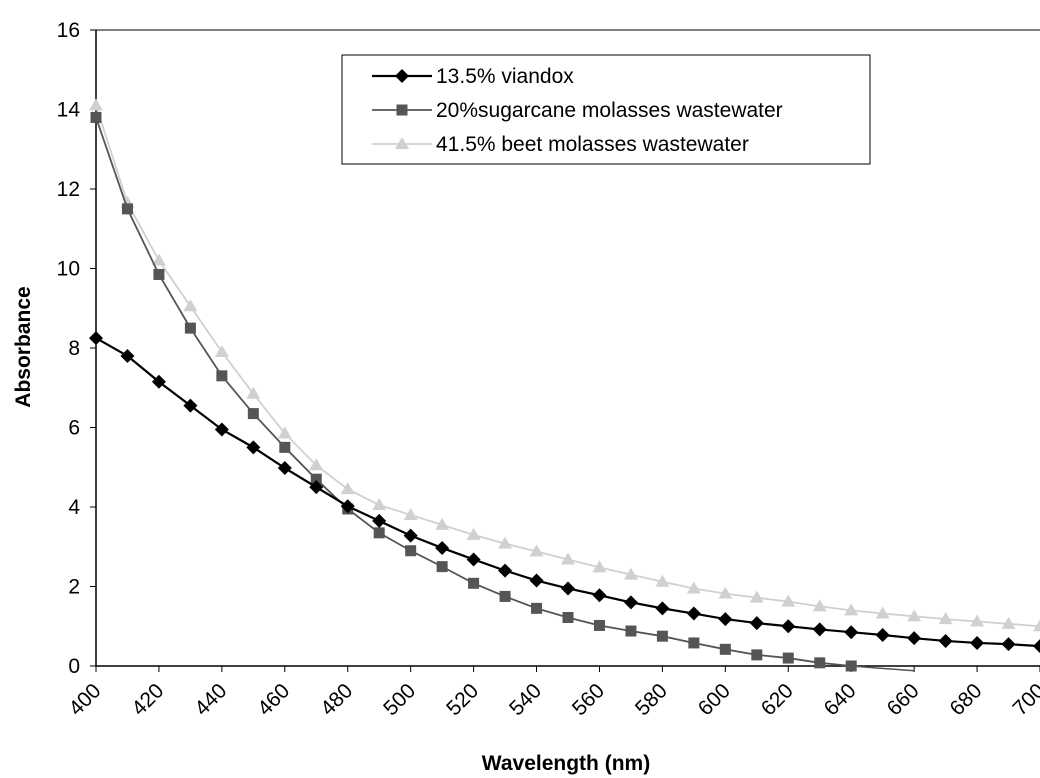  I want to click on y-tick-label: 8, so click(74, 348).